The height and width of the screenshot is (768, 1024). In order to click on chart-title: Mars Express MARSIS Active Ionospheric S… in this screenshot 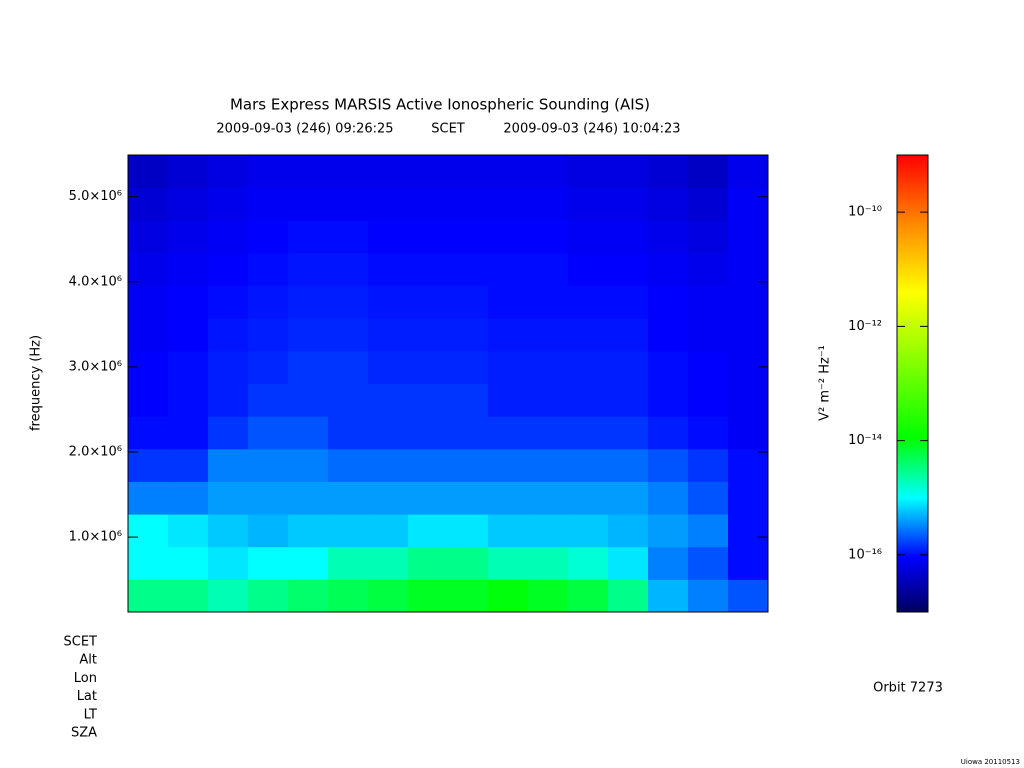, I will do `click(440, 105)`.